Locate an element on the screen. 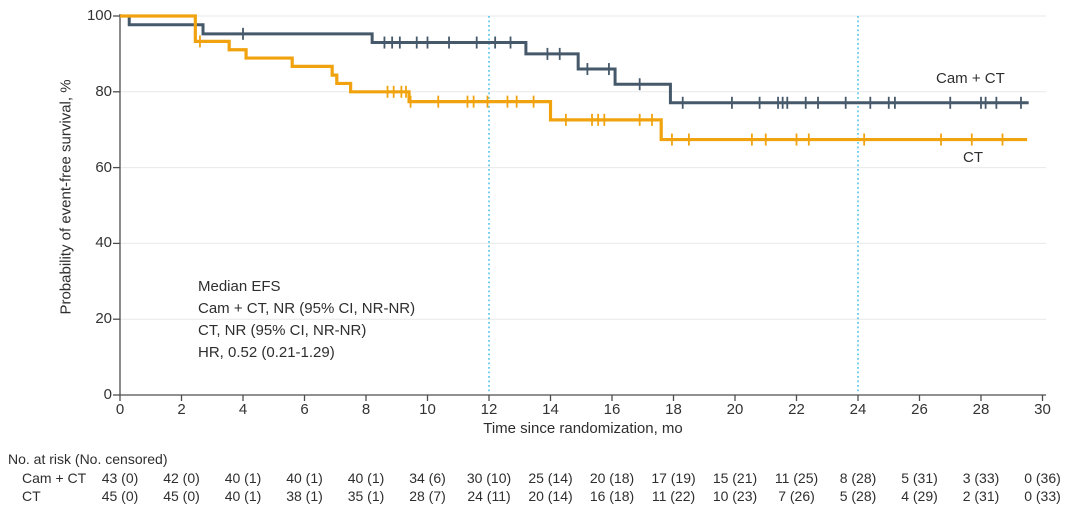  x-tick-label-16: 16 is located at coordinates (612, 409).